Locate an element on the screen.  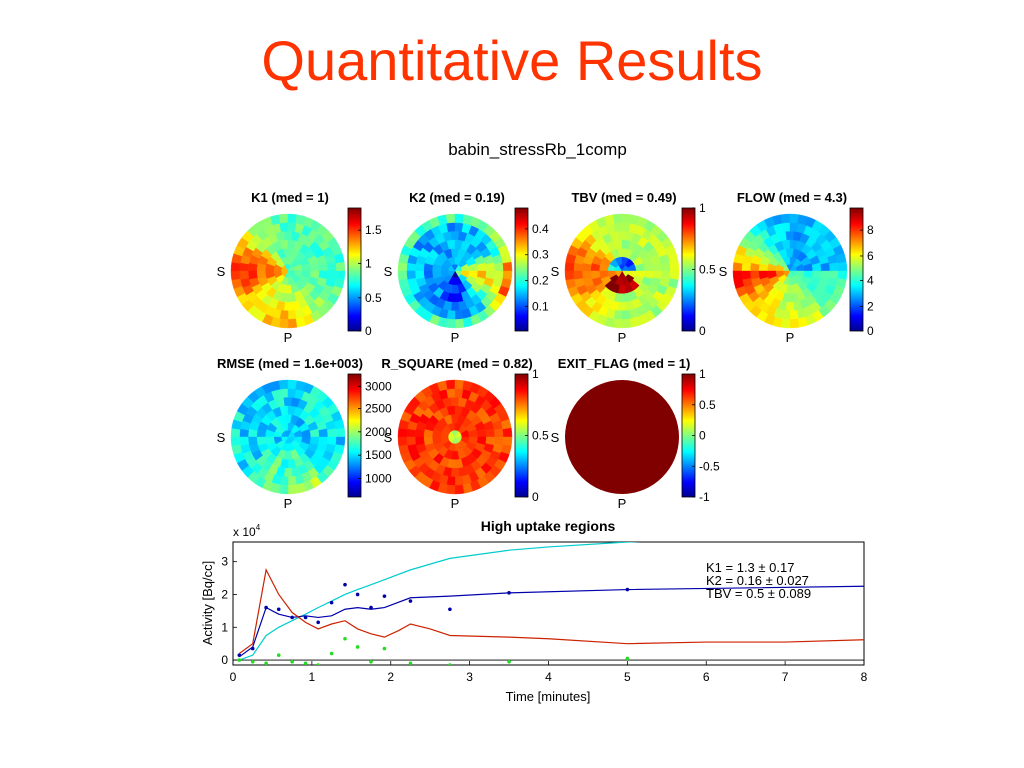
x-tick-label: 5 is located at coordinates (627, 677).